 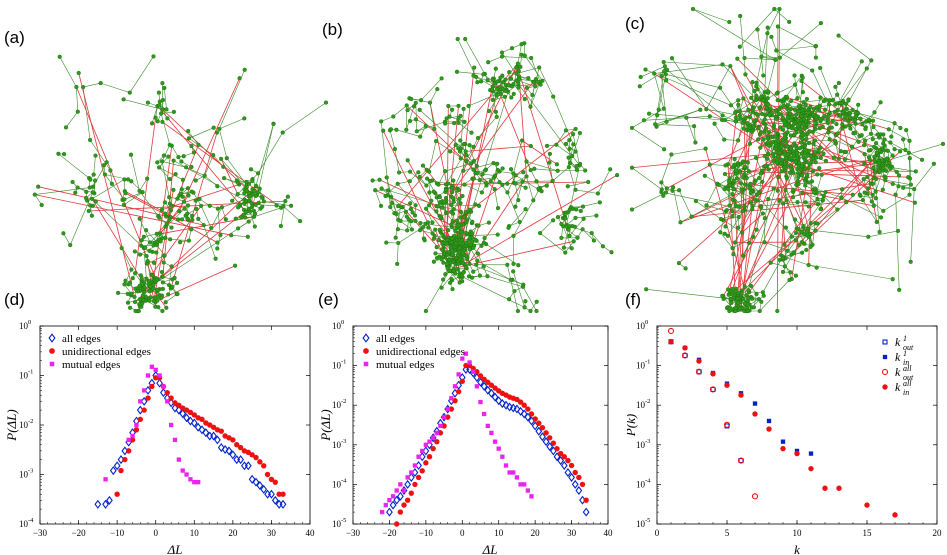 I want to click on series-k-in-all, so click(x=783, y=428).